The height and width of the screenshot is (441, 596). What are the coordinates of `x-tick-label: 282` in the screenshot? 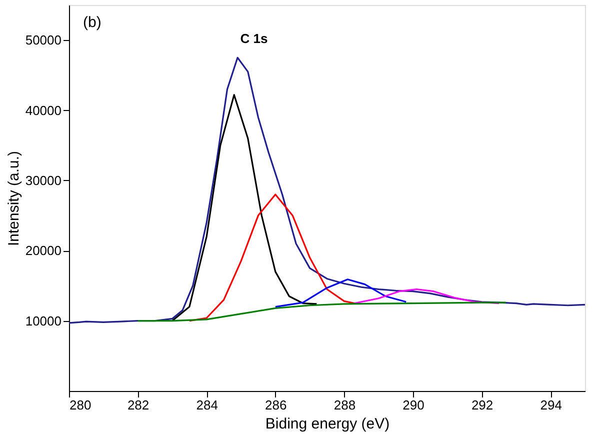 It's located at (138, 405).